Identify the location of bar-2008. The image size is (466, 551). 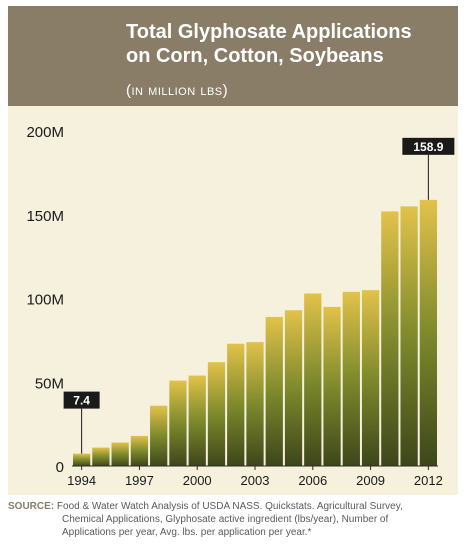
(351, 378).